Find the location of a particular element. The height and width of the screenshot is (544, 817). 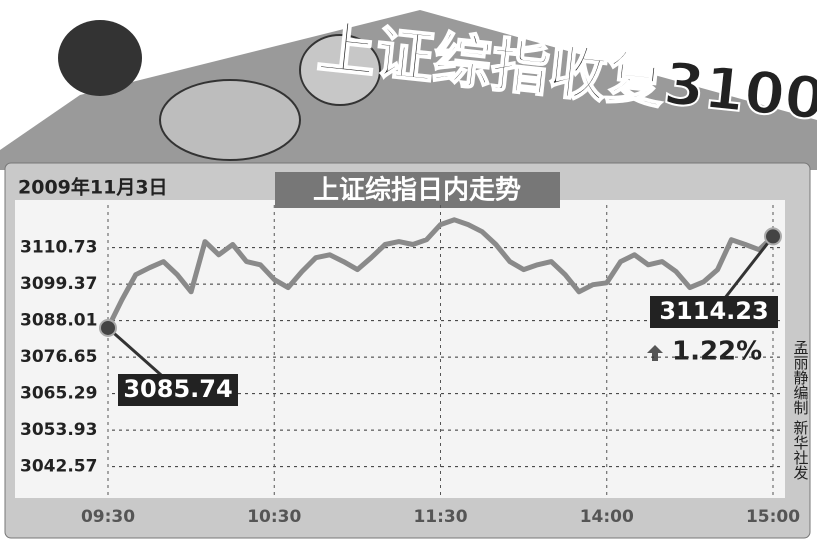

up-arrow is located at coordinates (655, 353).